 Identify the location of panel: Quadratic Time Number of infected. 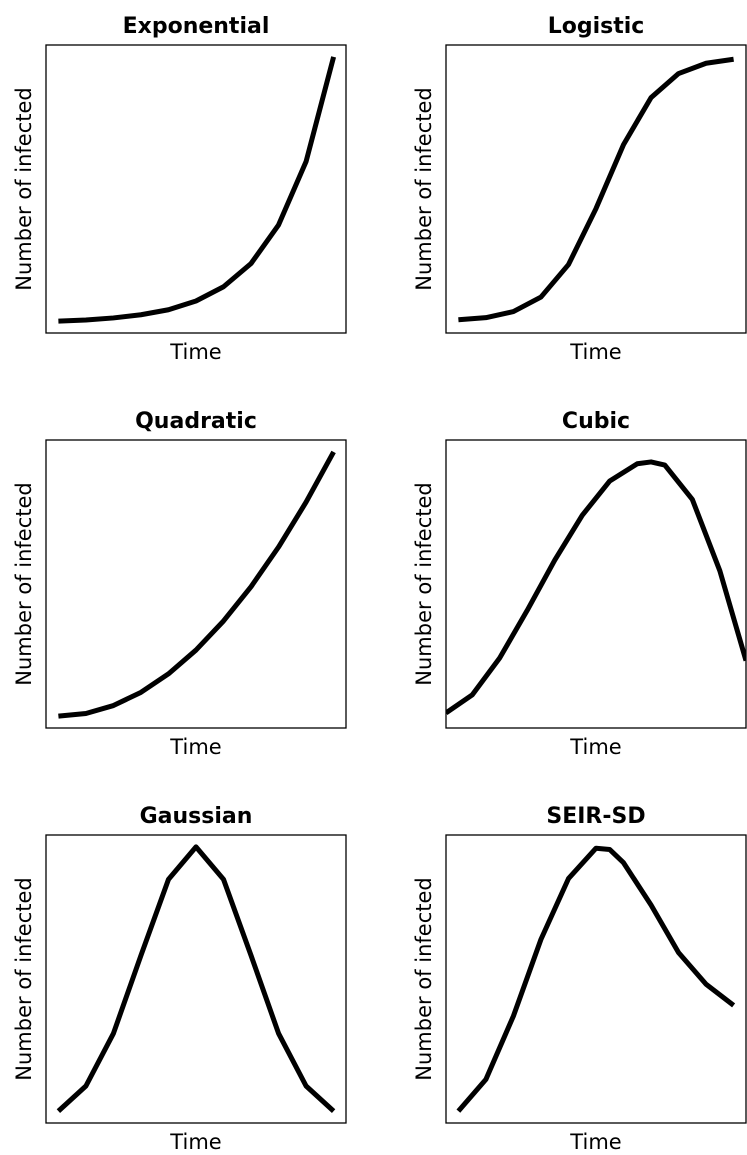
(179, 584).